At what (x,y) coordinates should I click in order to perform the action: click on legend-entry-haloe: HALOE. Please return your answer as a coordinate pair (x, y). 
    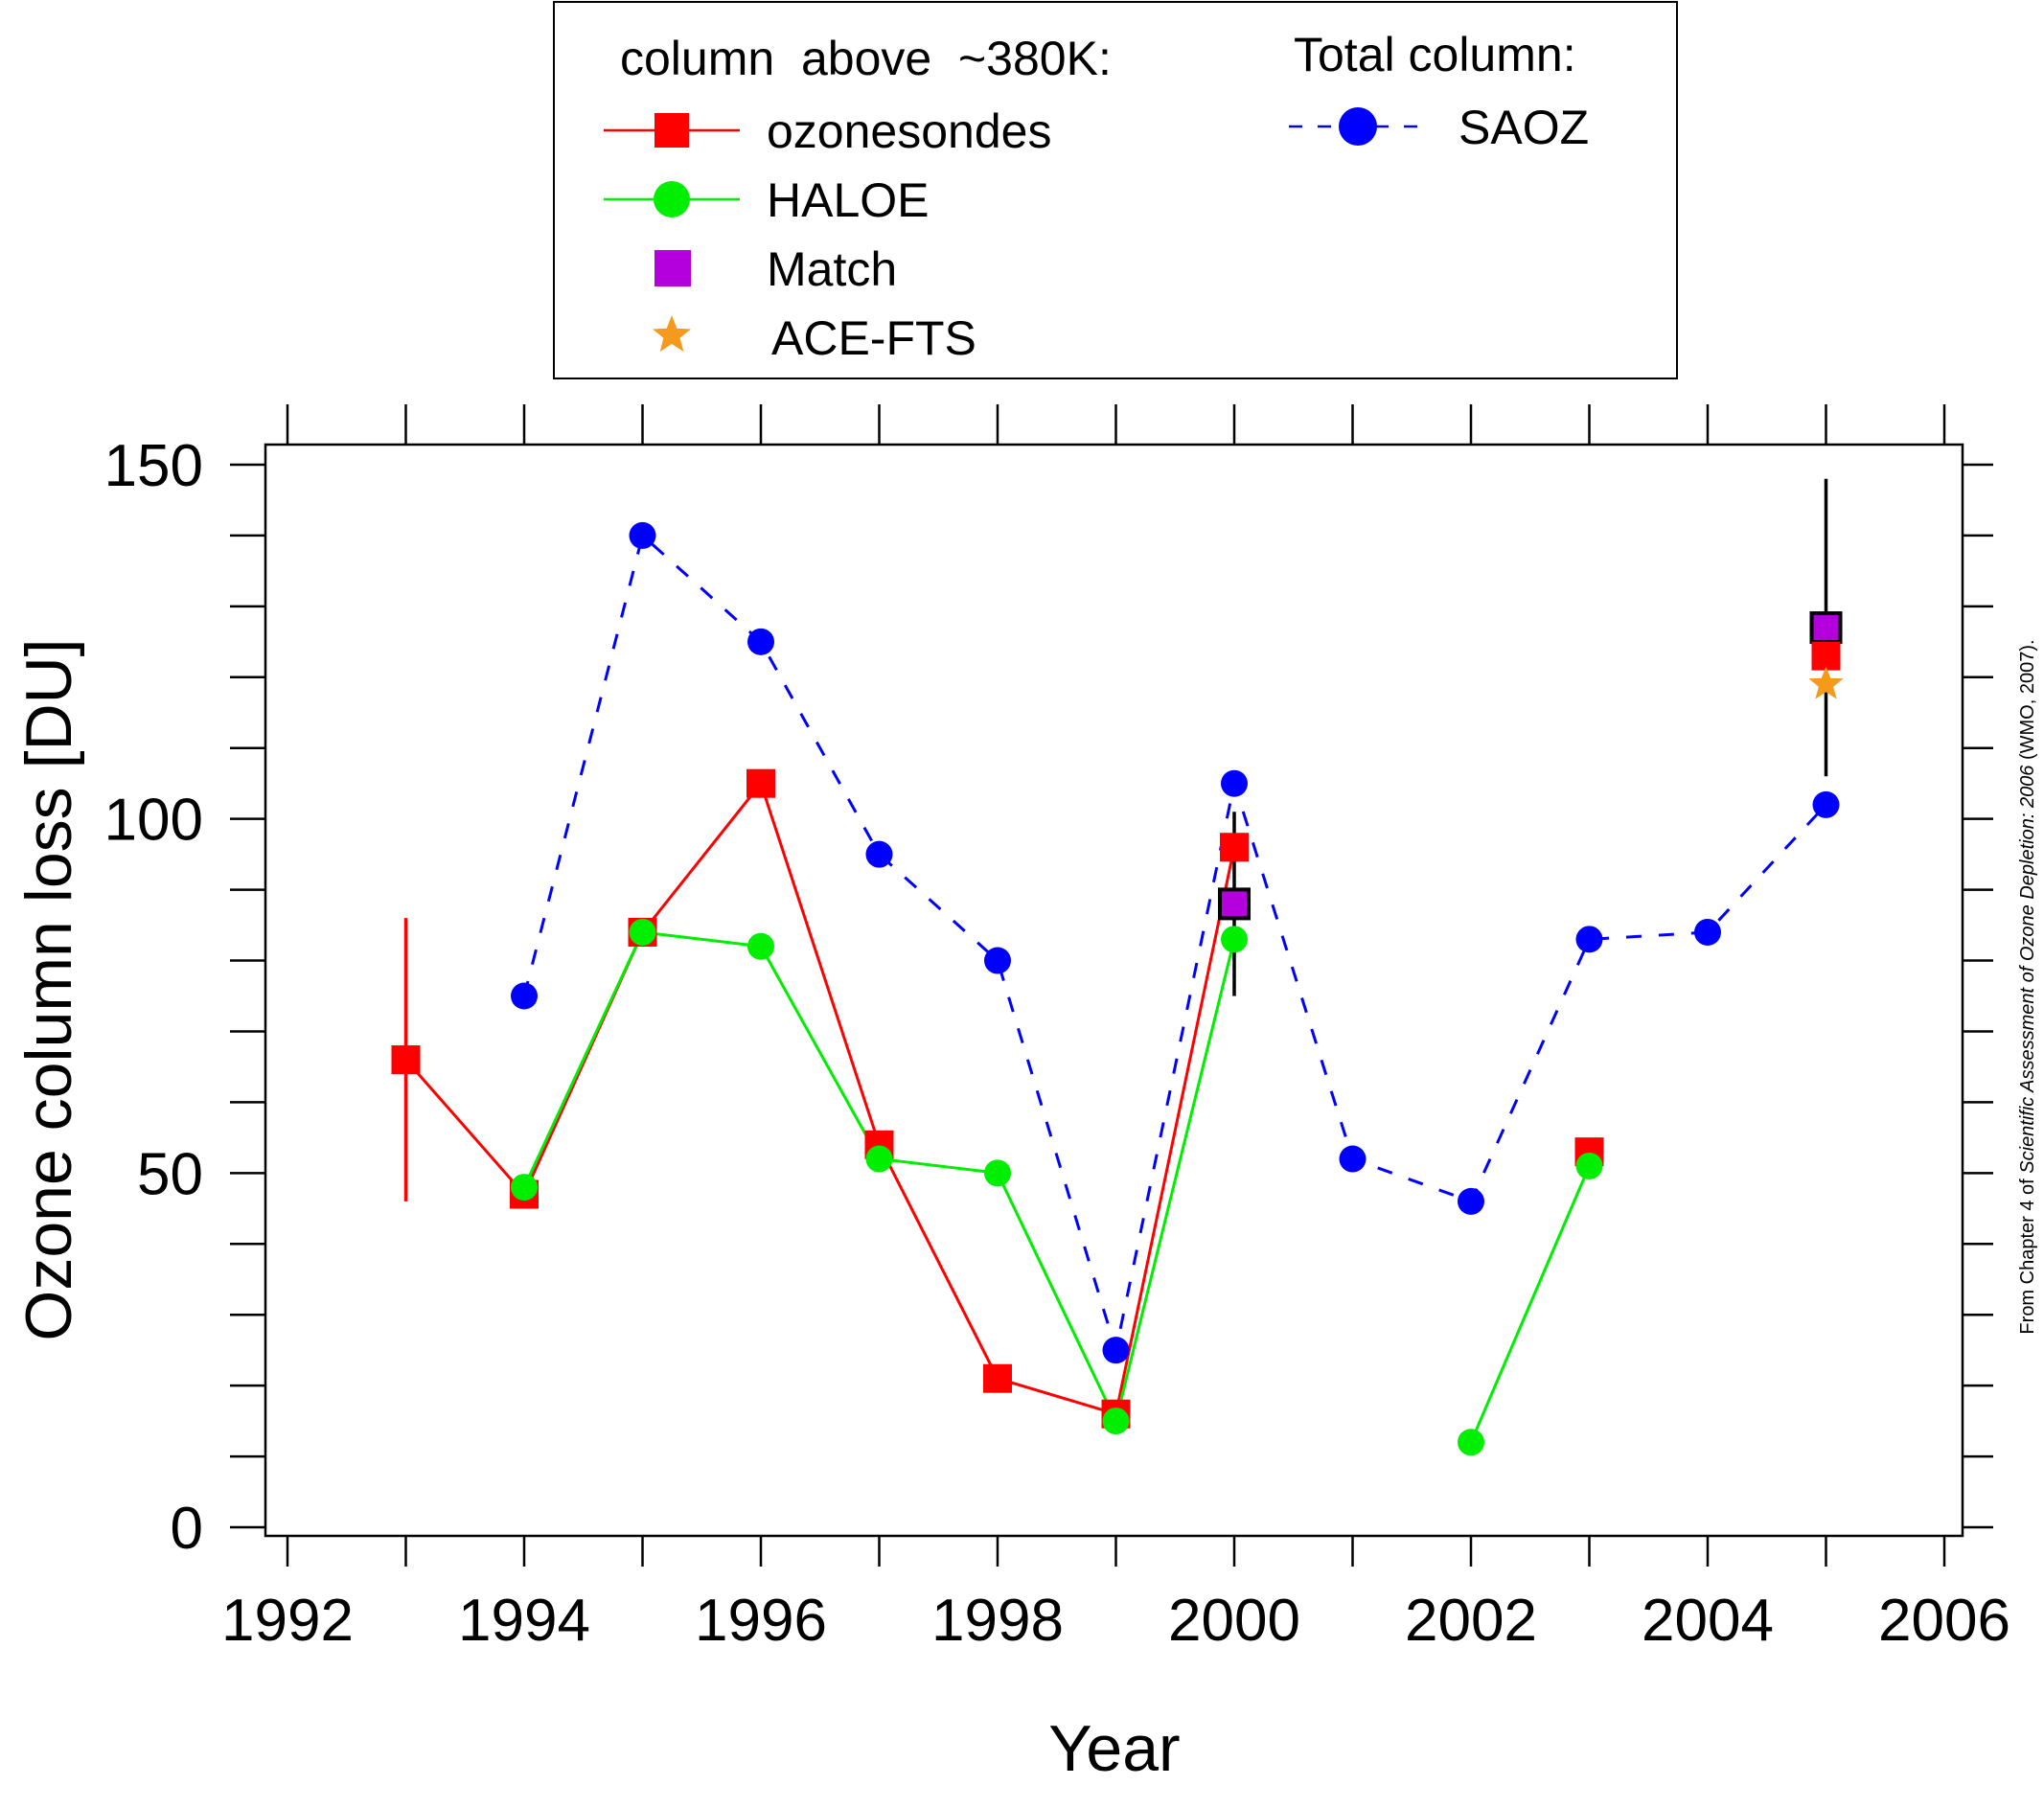
    Looking at the image, I should click on (767, 200).